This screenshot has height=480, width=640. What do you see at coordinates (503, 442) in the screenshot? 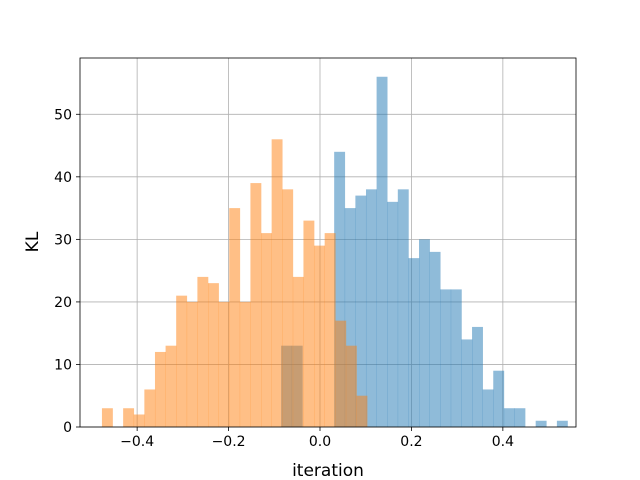
I see `x-tick-label: 0.4` at bounding box center [503, 442].